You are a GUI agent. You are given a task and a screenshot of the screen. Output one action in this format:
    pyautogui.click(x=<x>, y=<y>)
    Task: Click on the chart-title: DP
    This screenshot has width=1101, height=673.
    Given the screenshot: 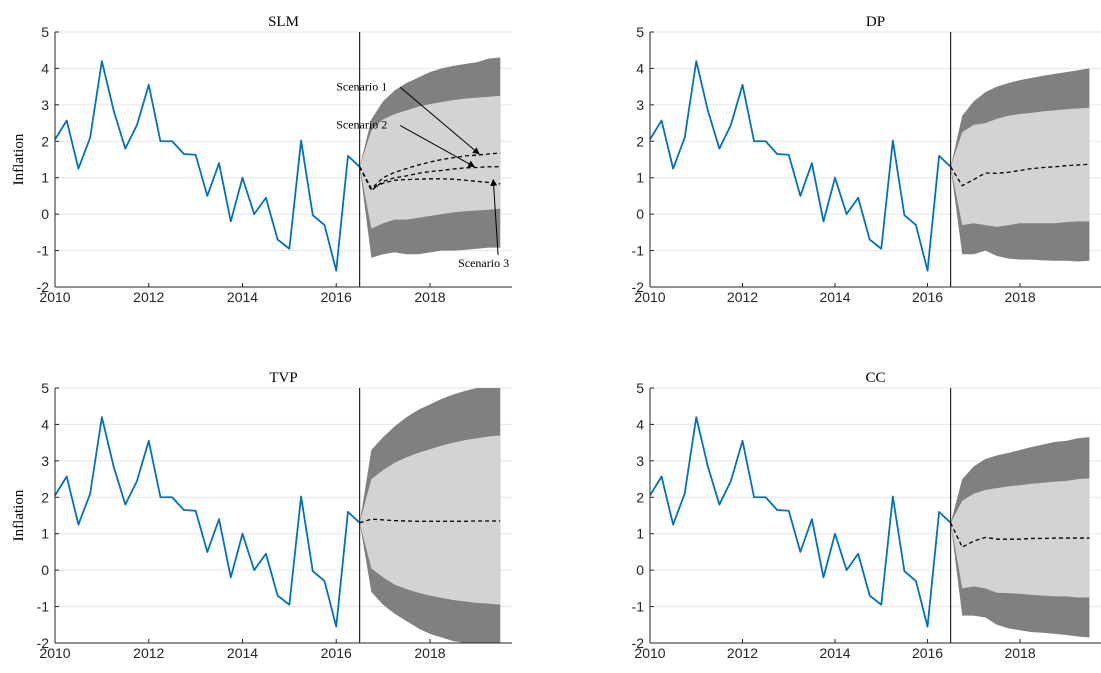 What is the action you would take?
    pyautogui.click(x=875, y=22)
    